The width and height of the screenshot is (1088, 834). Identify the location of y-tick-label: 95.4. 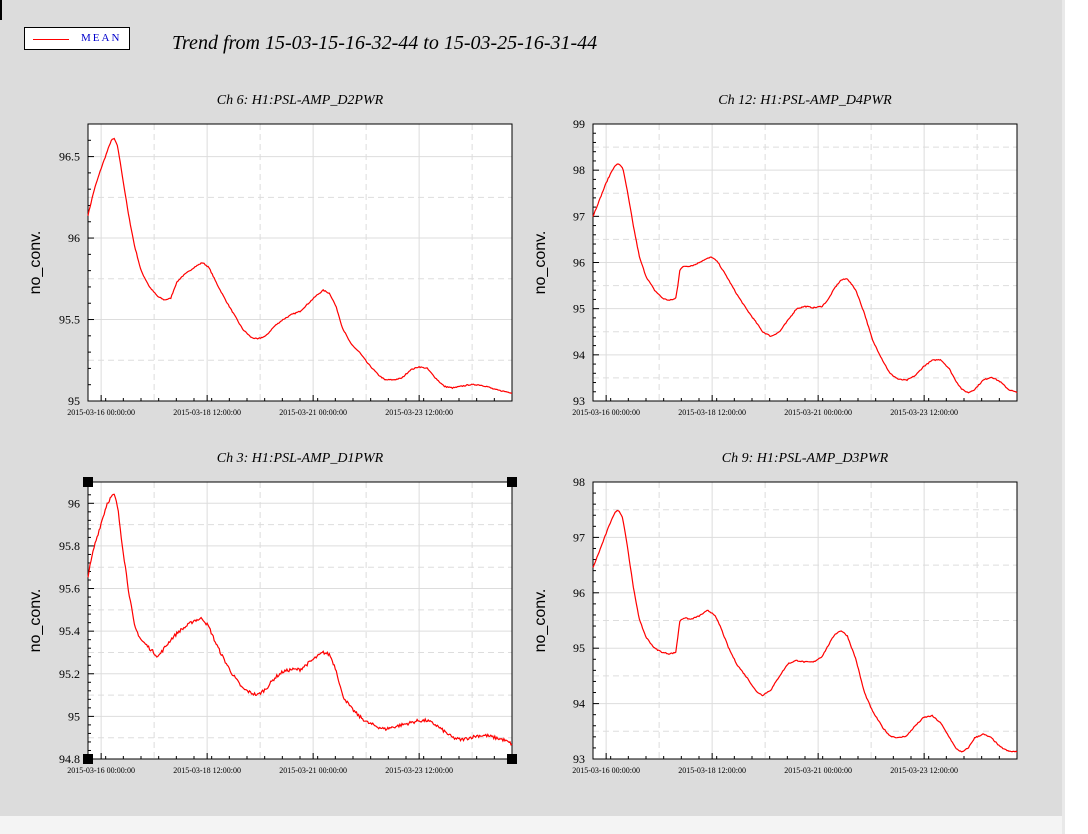
(69, 631).